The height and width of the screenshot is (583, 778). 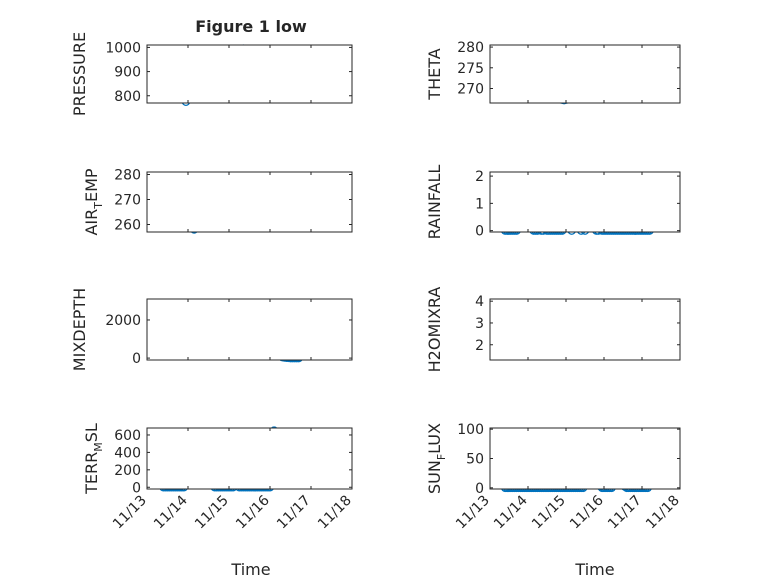 I want to click on subplot-4: 0 1 2 RAINFALL, so click(x=553, y=202).